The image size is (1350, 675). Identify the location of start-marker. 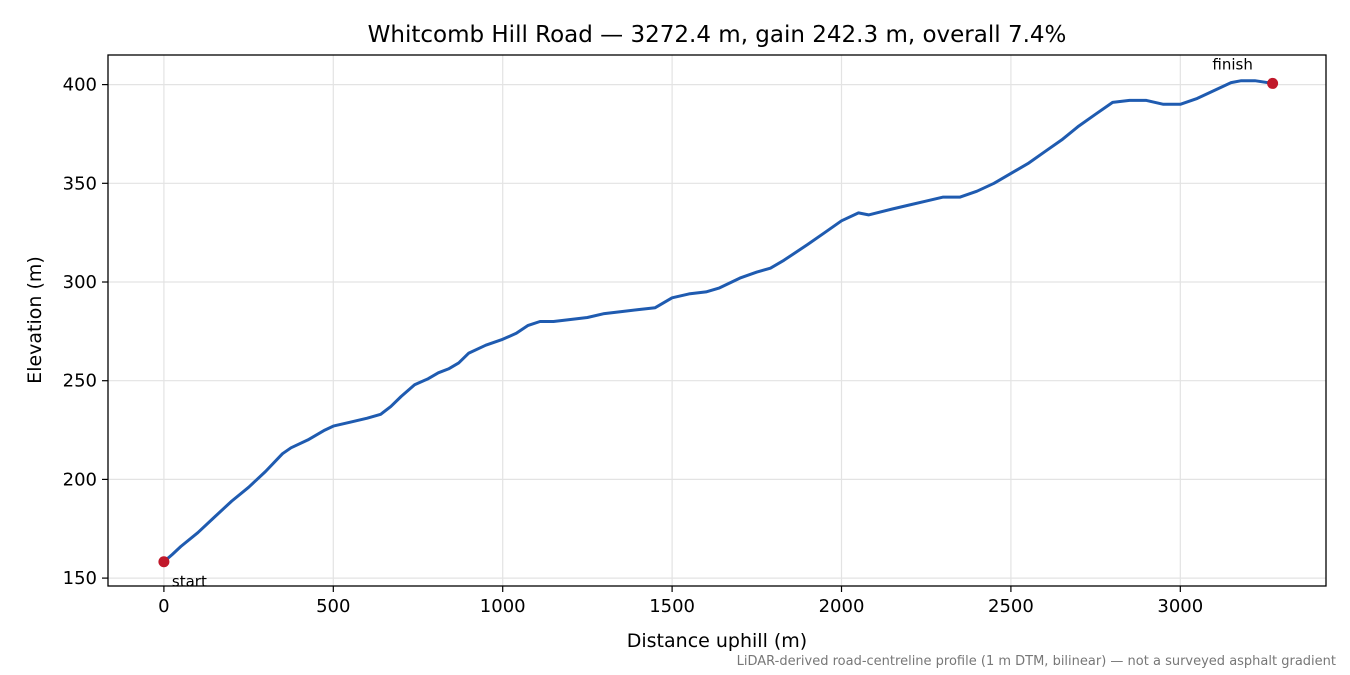
(164, 562).